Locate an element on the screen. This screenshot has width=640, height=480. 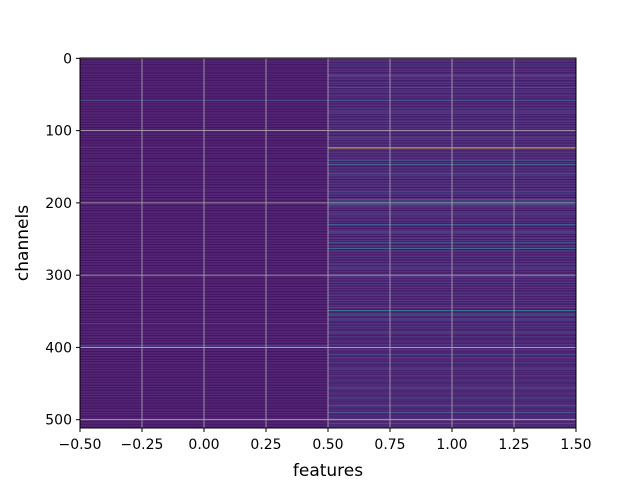
x-tick-label: 0.75 is located at coordinates (389, 445).